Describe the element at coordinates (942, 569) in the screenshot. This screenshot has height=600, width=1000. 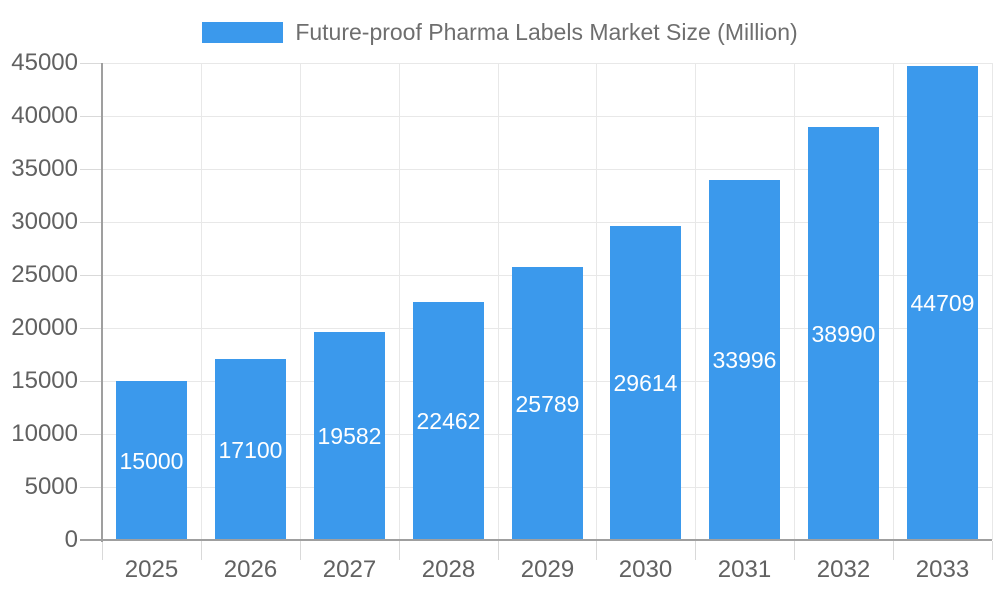
I see `x-tick-label: 2033` at that location.